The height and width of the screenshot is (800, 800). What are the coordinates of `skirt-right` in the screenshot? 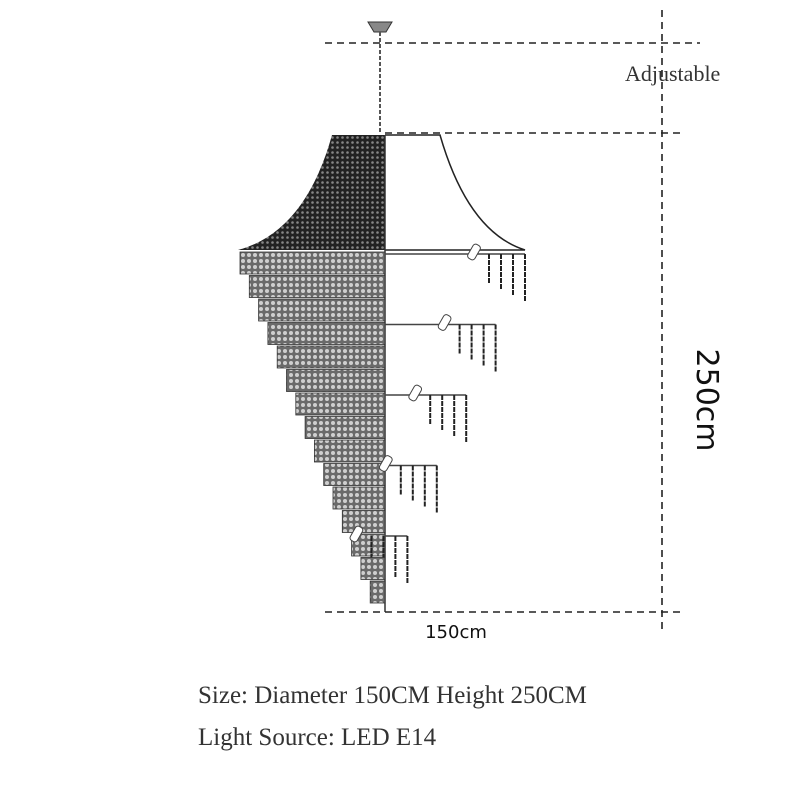 It's located at (455, 192).